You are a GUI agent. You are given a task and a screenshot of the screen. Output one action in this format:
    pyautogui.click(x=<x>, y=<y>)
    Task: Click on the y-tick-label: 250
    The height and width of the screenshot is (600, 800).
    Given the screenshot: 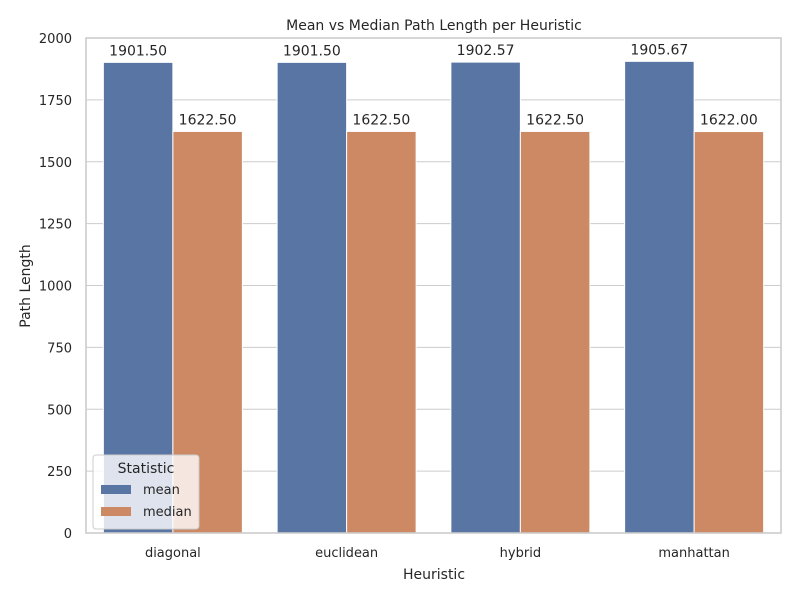 What is the action you would take?
    pyautogui.click(x=59, y=472)
    